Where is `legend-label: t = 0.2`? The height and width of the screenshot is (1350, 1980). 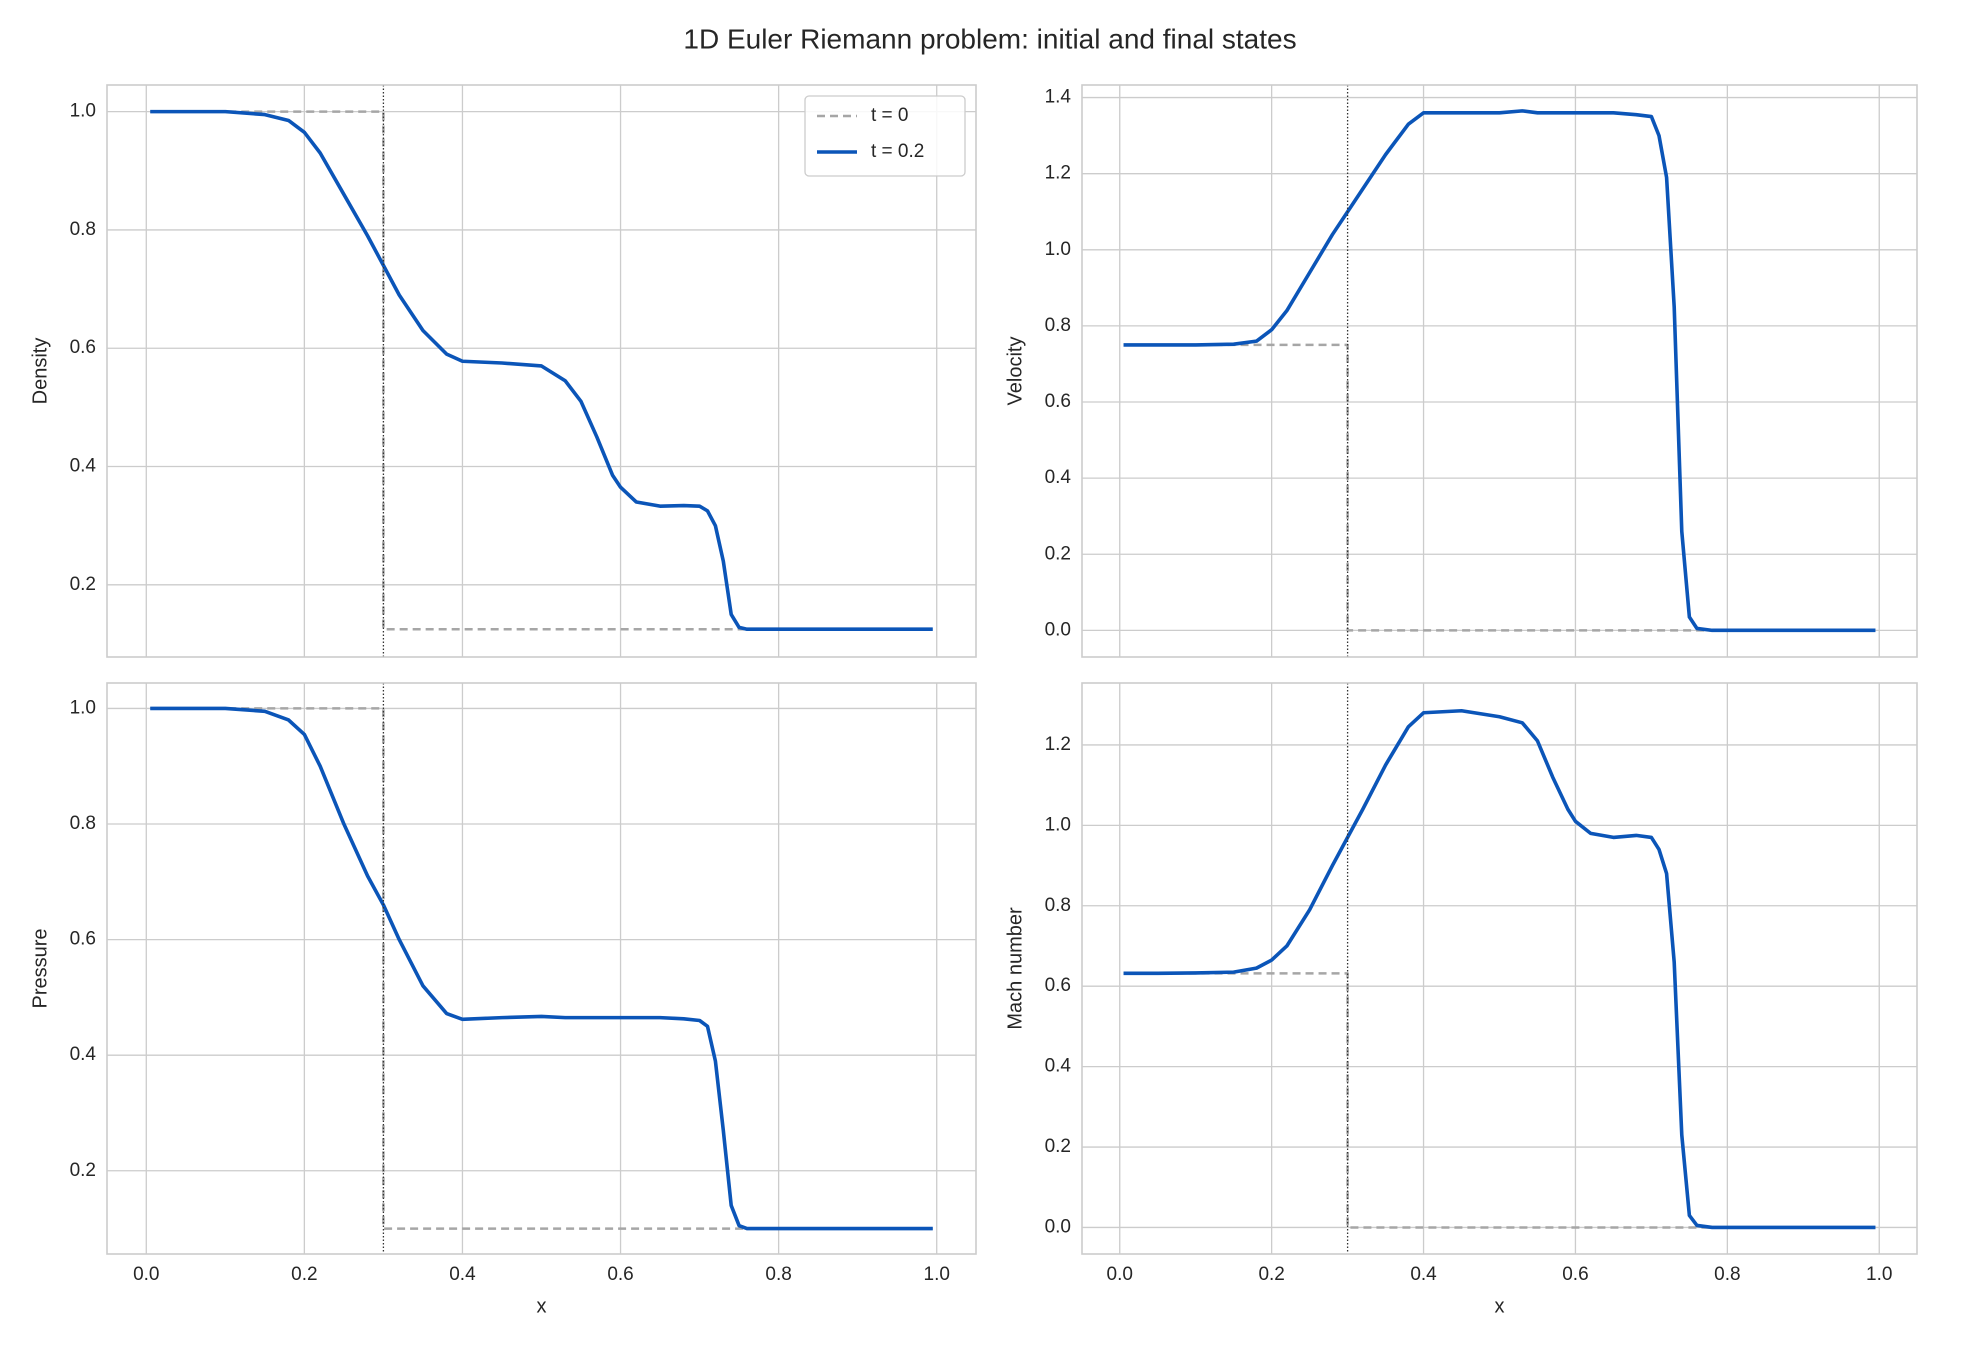
legend-label: t = 0.2 is located at coordinates (897, 151).